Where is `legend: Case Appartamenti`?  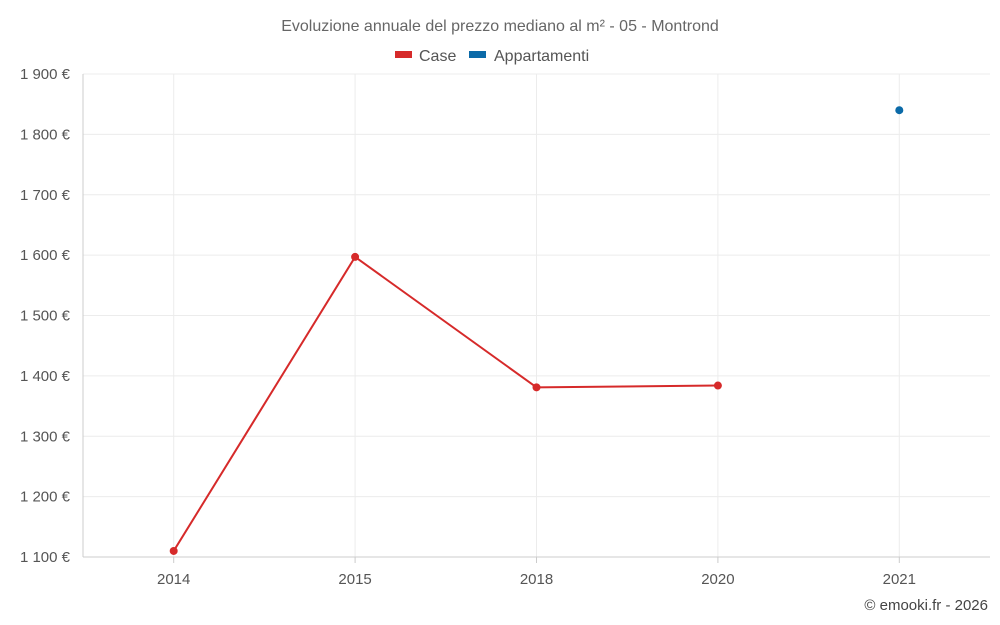 legend: Case Appartamenti is located at coordinates (492, 56).